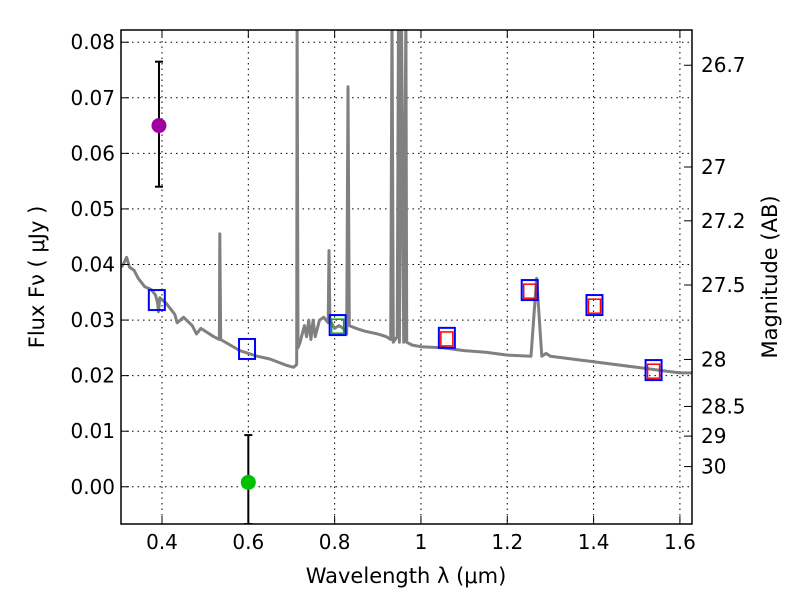 This screenshot has height=600, width=800. Describe the element at coordinates (92, 209) in the screenshot. I see `y-tick-label: 0.05` at that location.